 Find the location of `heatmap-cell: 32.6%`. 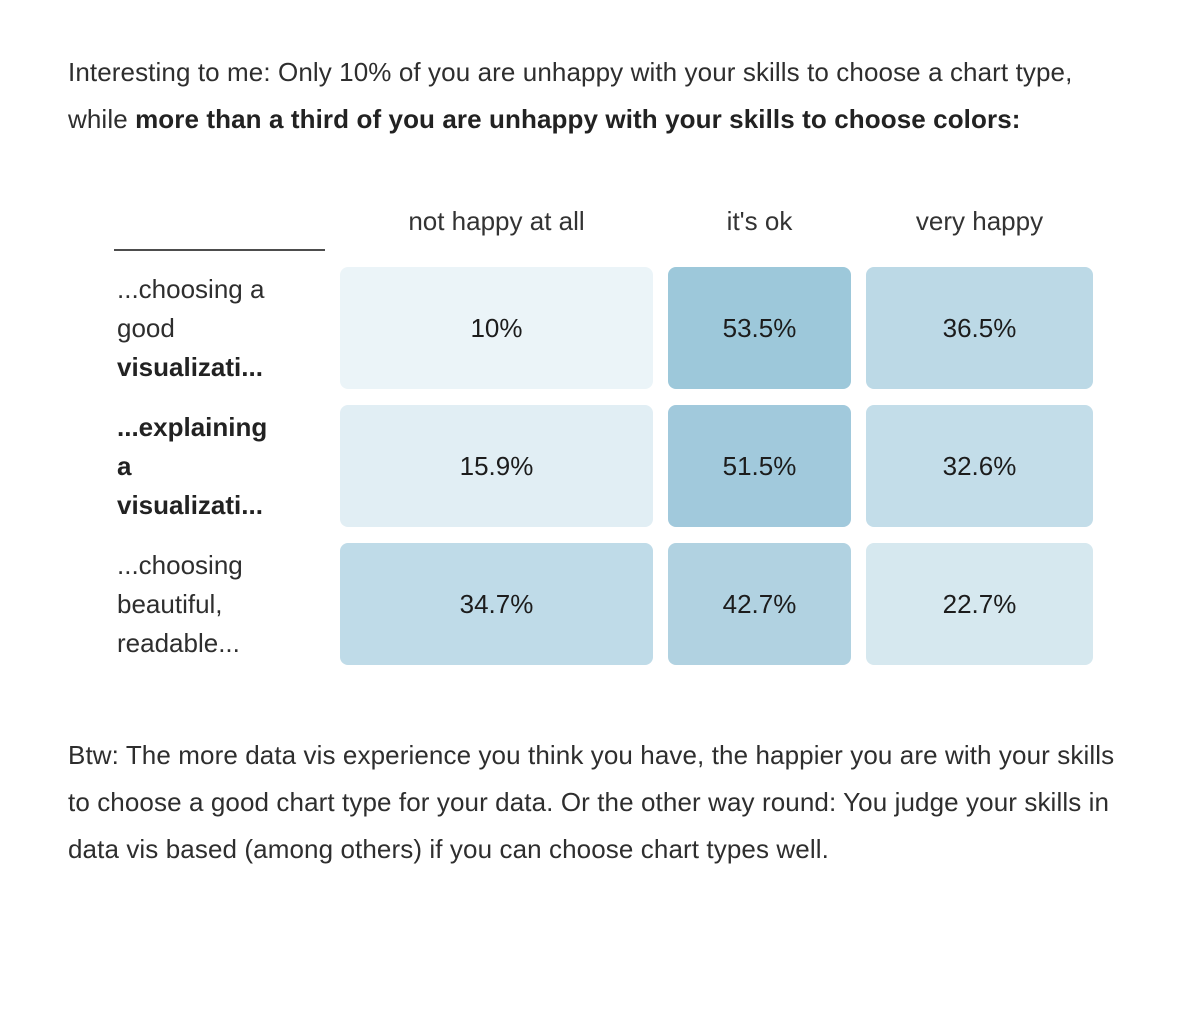

heatmap-cell: 32.6% is located at coordinates (979, 466).